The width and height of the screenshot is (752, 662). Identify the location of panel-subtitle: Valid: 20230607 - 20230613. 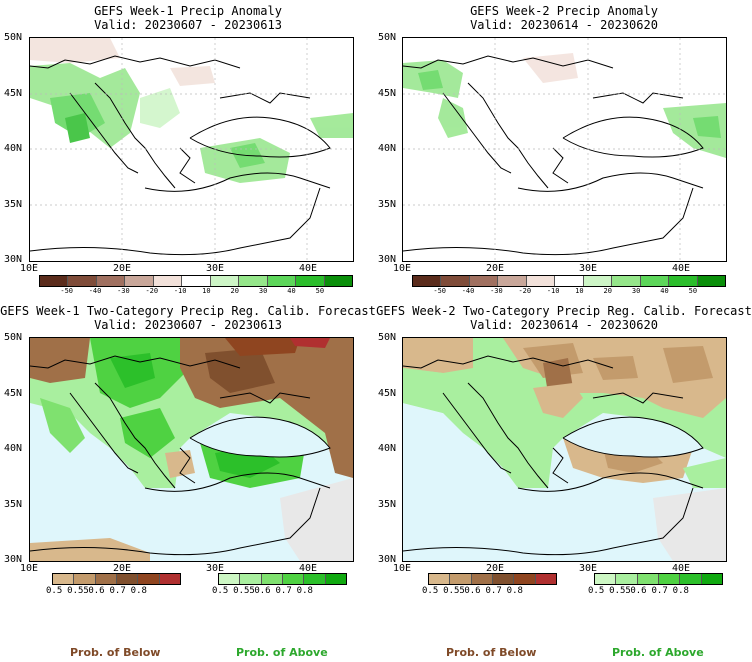
(188, 325).